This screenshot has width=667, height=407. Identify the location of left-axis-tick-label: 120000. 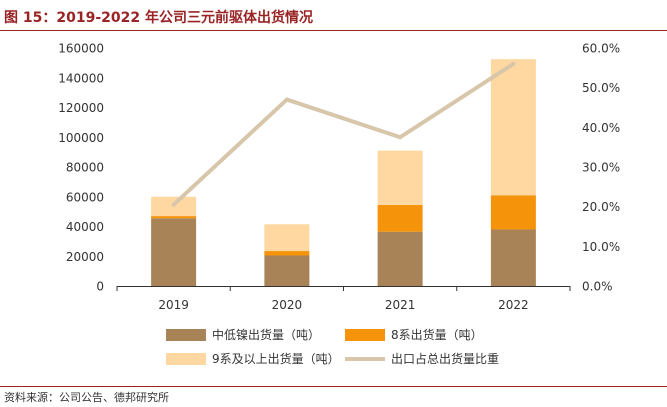
(81, 108).